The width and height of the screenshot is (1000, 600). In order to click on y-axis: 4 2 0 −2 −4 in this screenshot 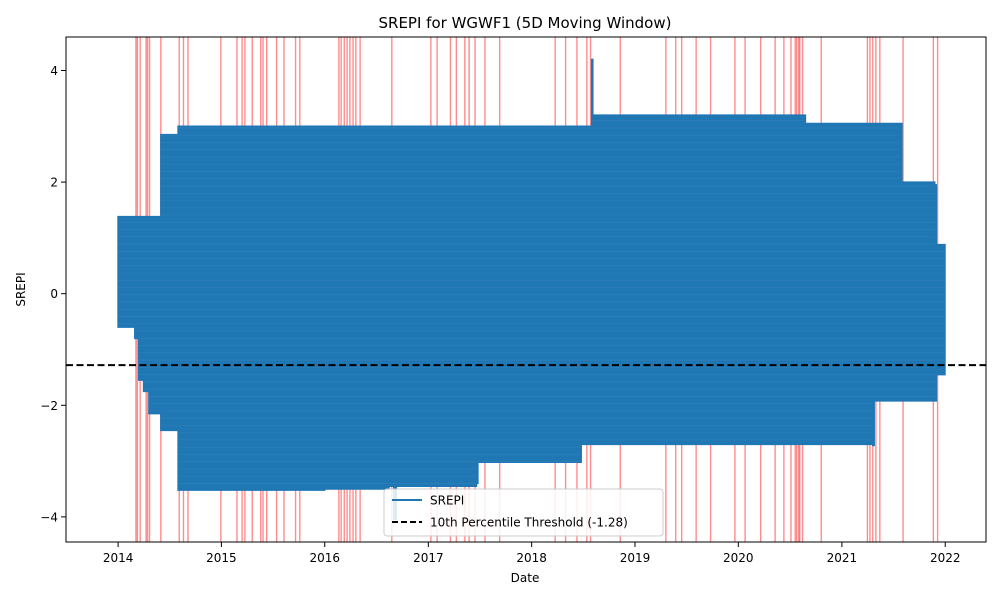, I will do `click(53, 294)`.